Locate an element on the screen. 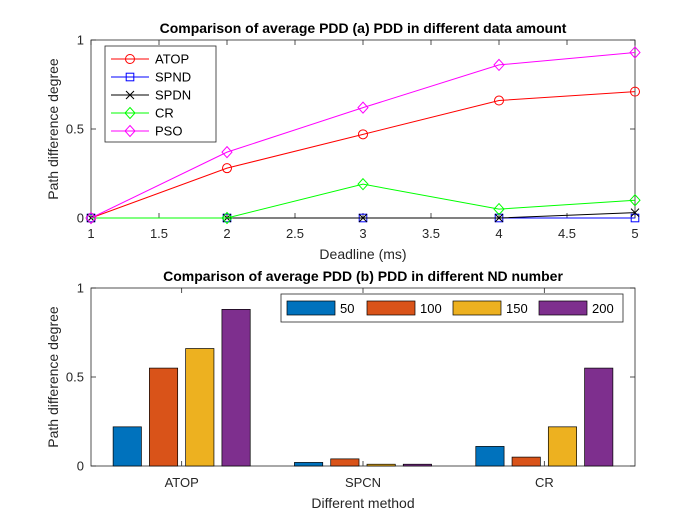 The width and height of the screenshot is (700, 525). chart-b-ytick-label: 1 is located at coordinates (80, 288).